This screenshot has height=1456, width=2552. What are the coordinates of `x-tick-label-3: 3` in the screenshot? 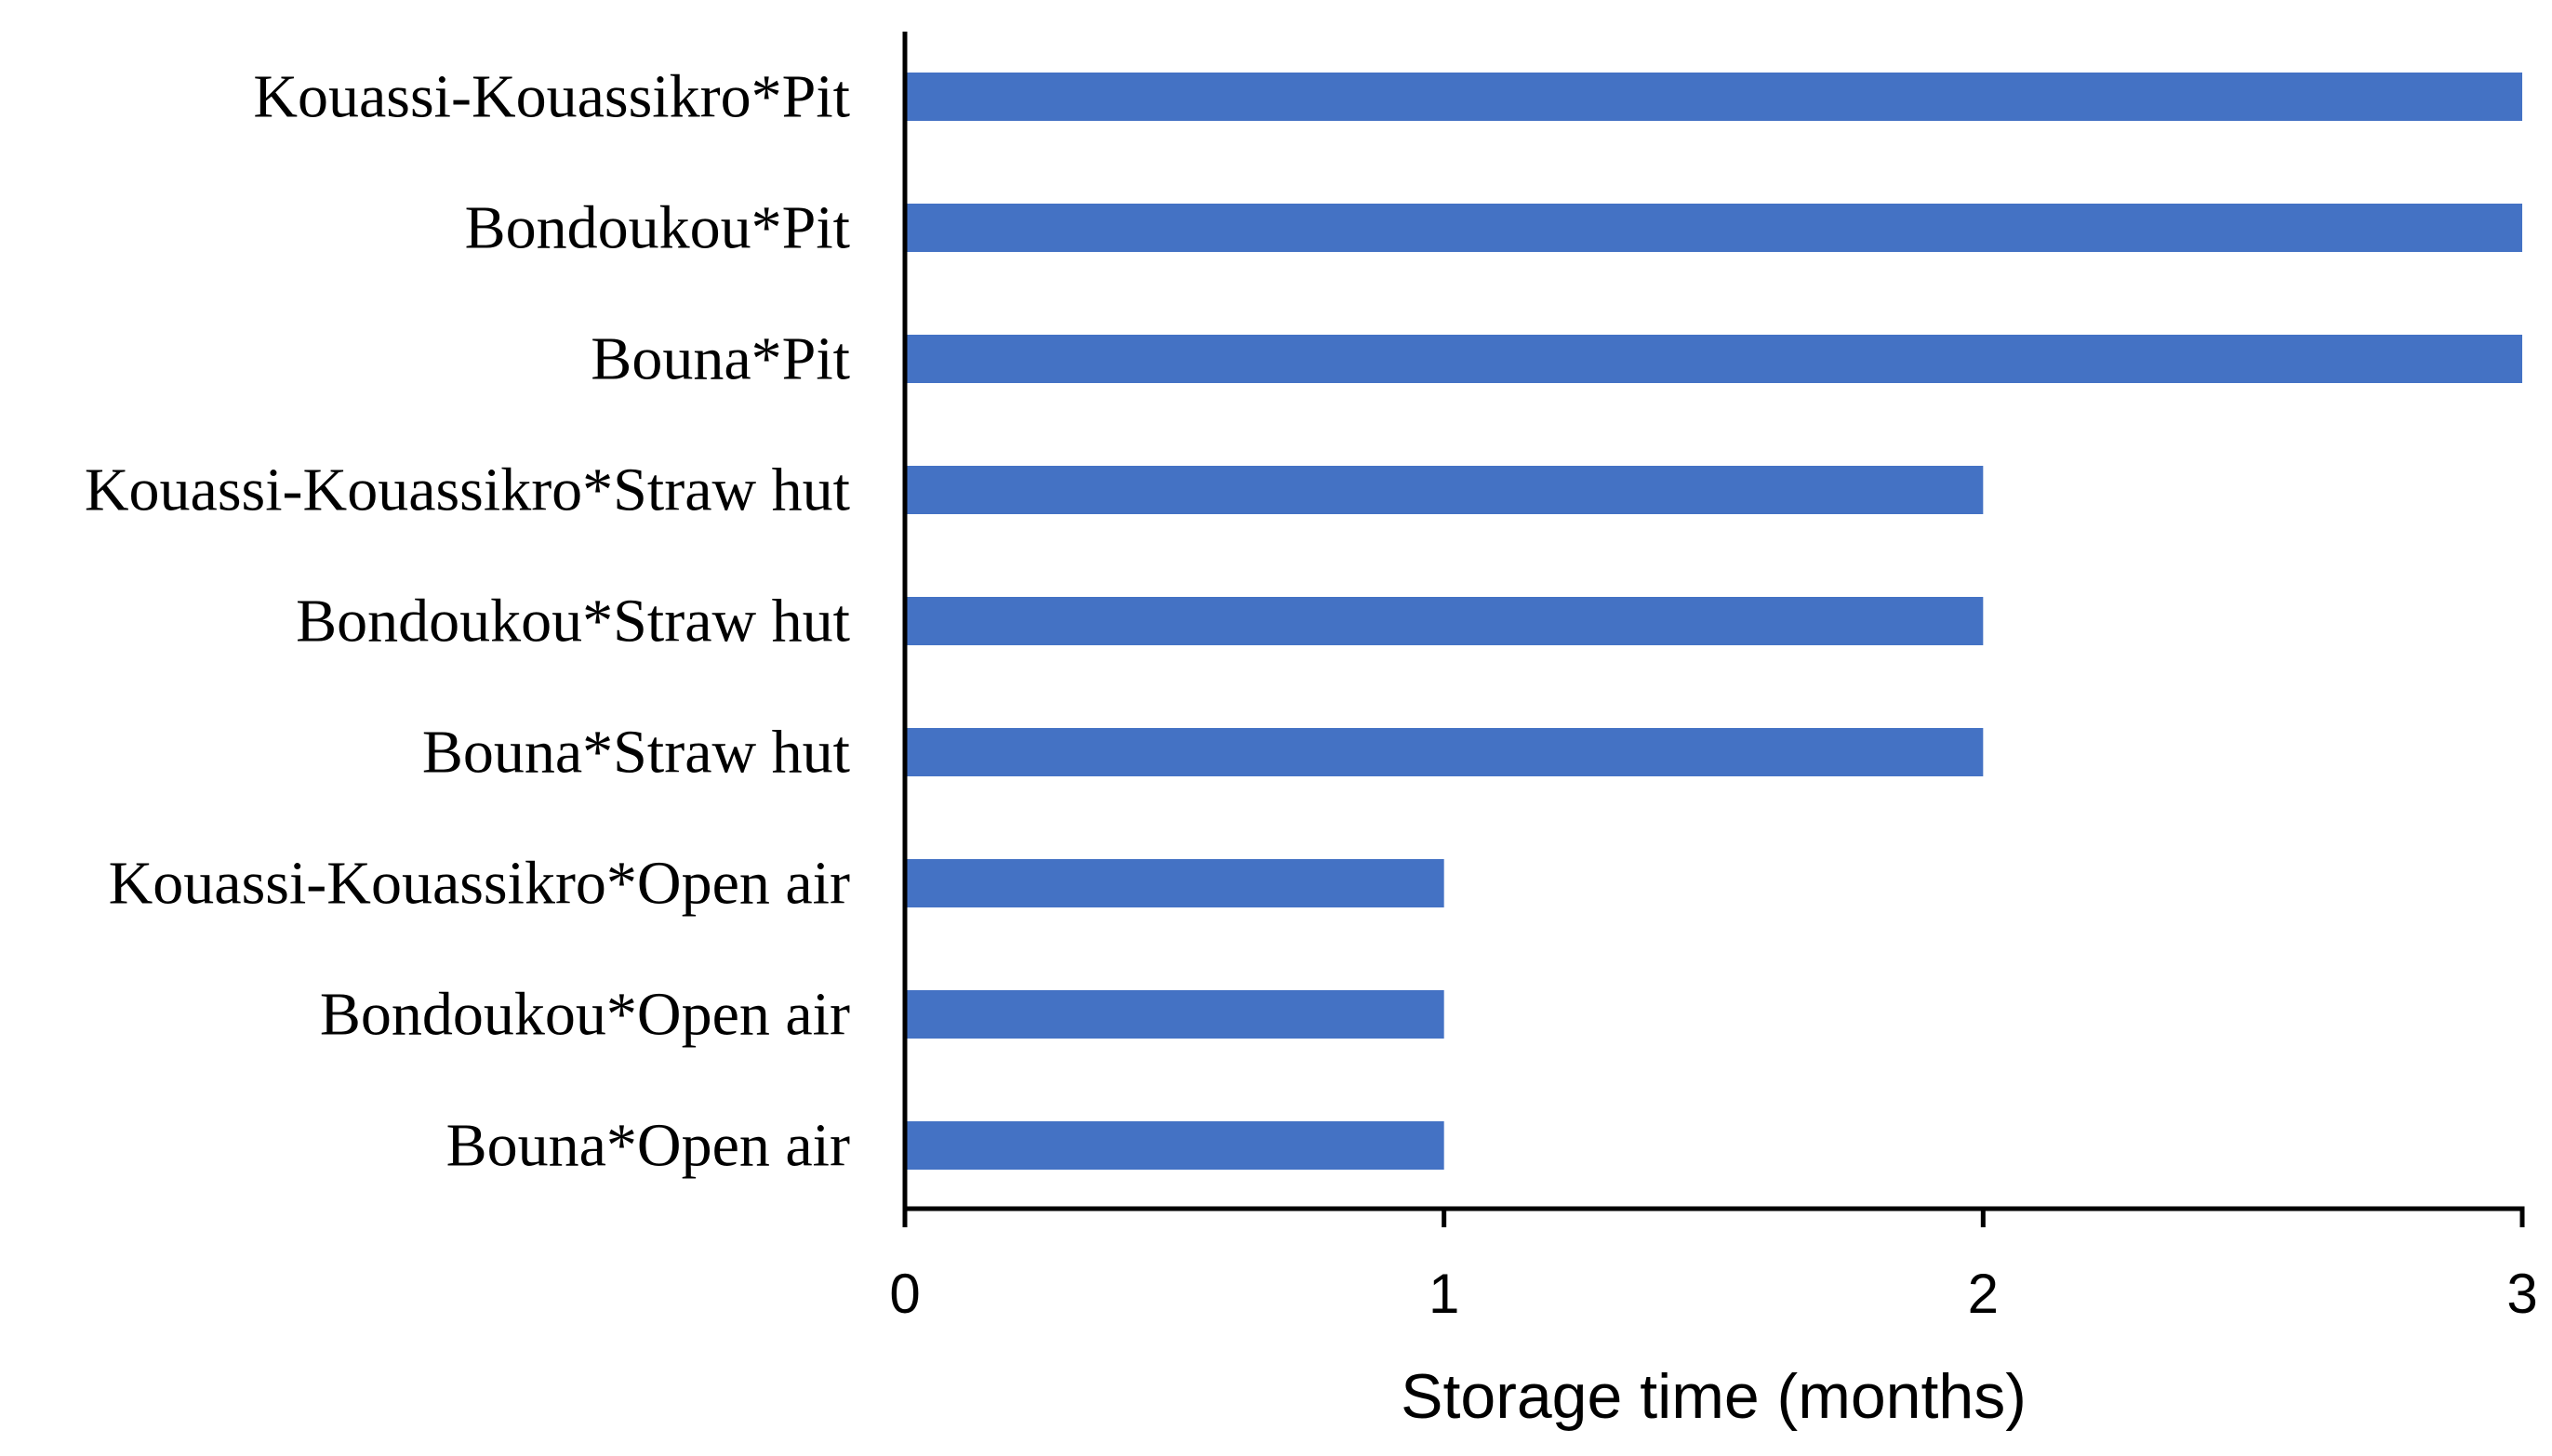 It's located at (2521, 1294).